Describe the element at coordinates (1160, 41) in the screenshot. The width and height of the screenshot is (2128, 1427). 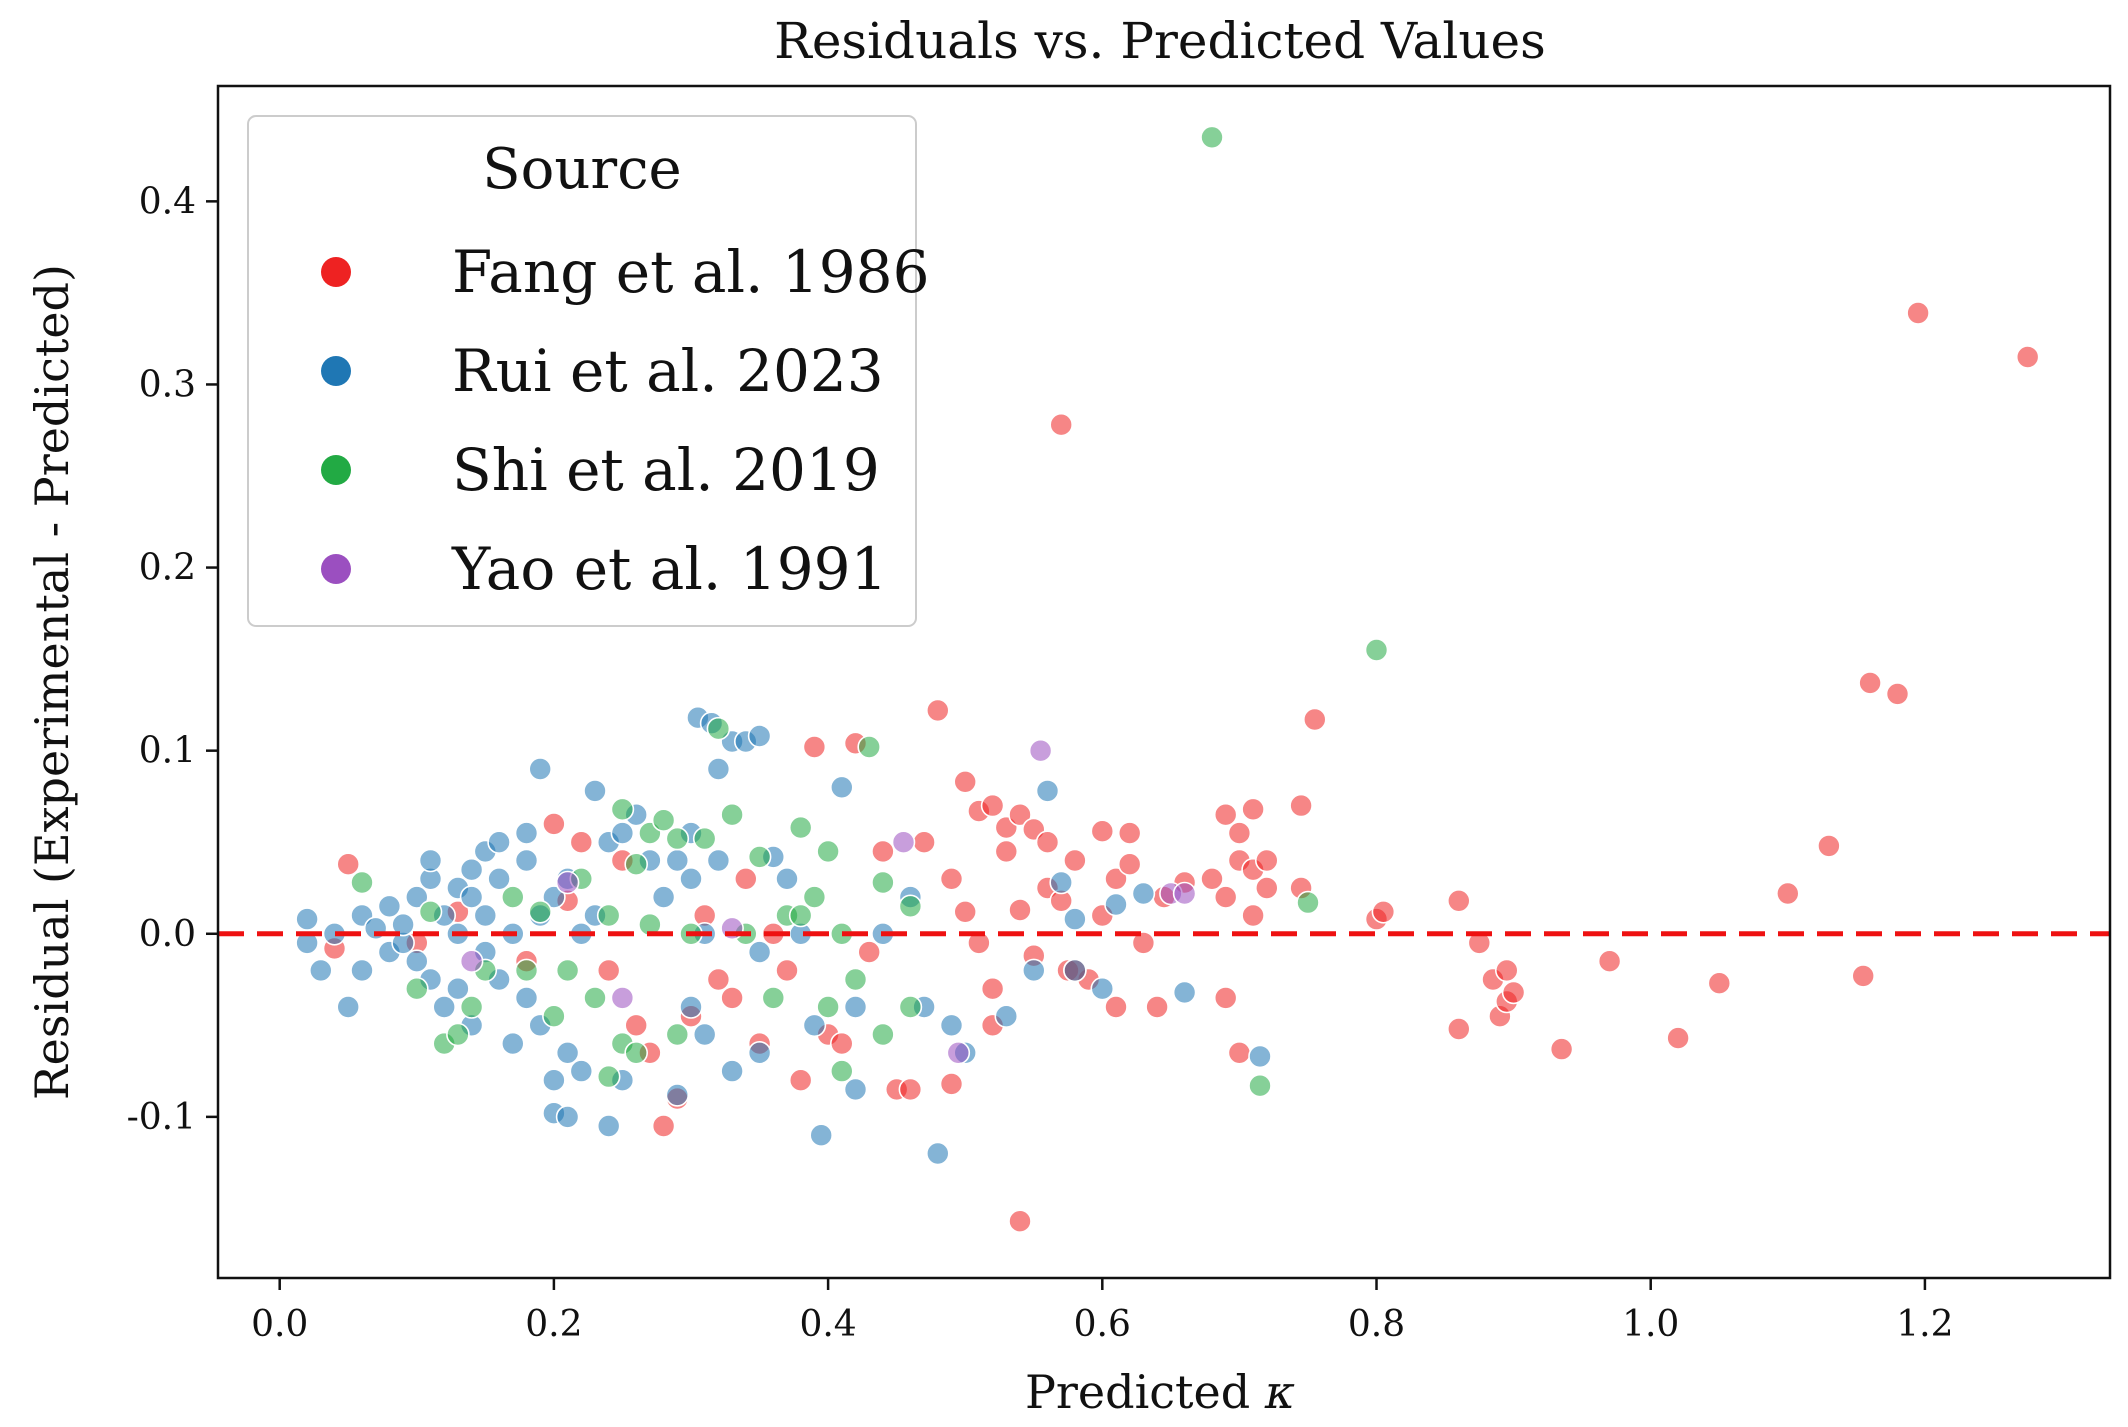
I see `chart-title: Residuals vs. Predicted Values` at that location.